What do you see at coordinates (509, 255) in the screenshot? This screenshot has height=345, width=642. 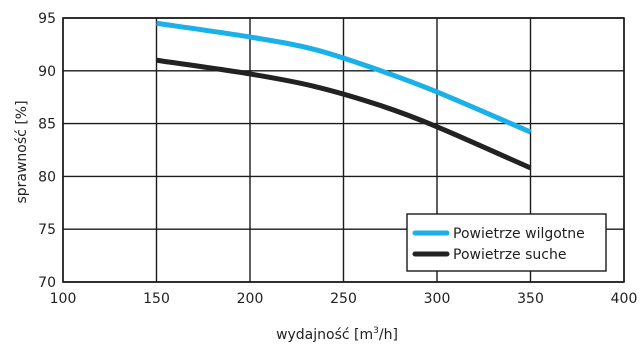 I see `legend-label-powietrze-suche: Powietrze suche` at bounding box center [509, 255].